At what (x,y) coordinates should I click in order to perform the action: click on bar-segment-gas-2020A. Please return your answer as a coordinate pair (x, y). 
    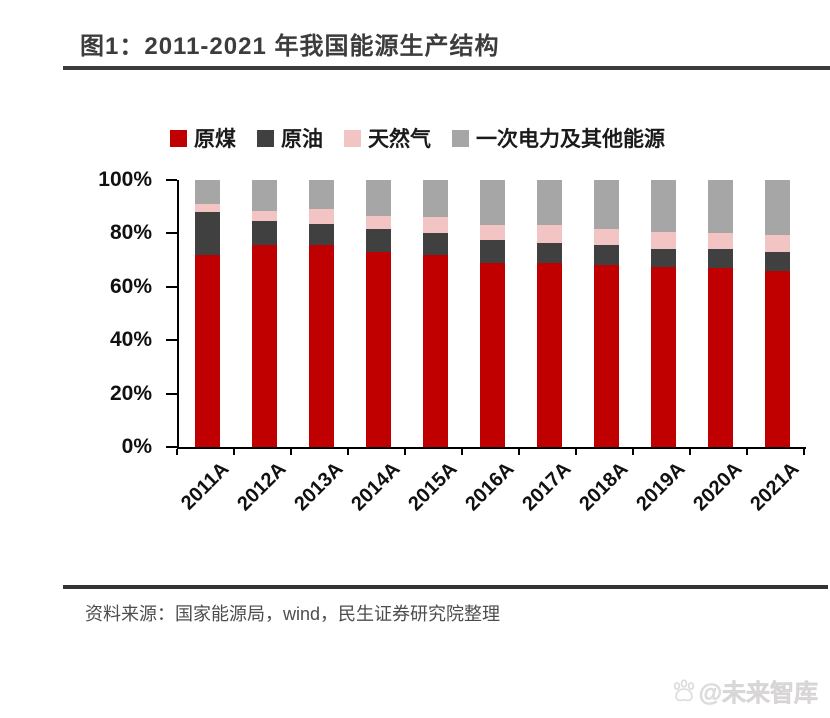
    Looking at the image, I should click on (720, 241).